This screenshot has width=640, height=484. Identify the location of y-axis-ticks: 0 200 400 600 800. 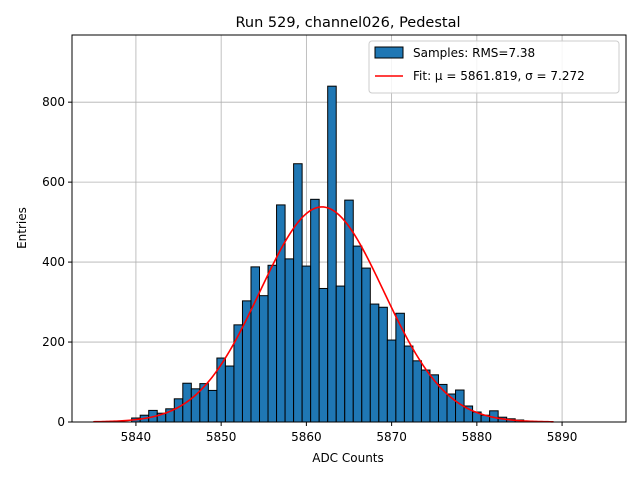
(57, 262).